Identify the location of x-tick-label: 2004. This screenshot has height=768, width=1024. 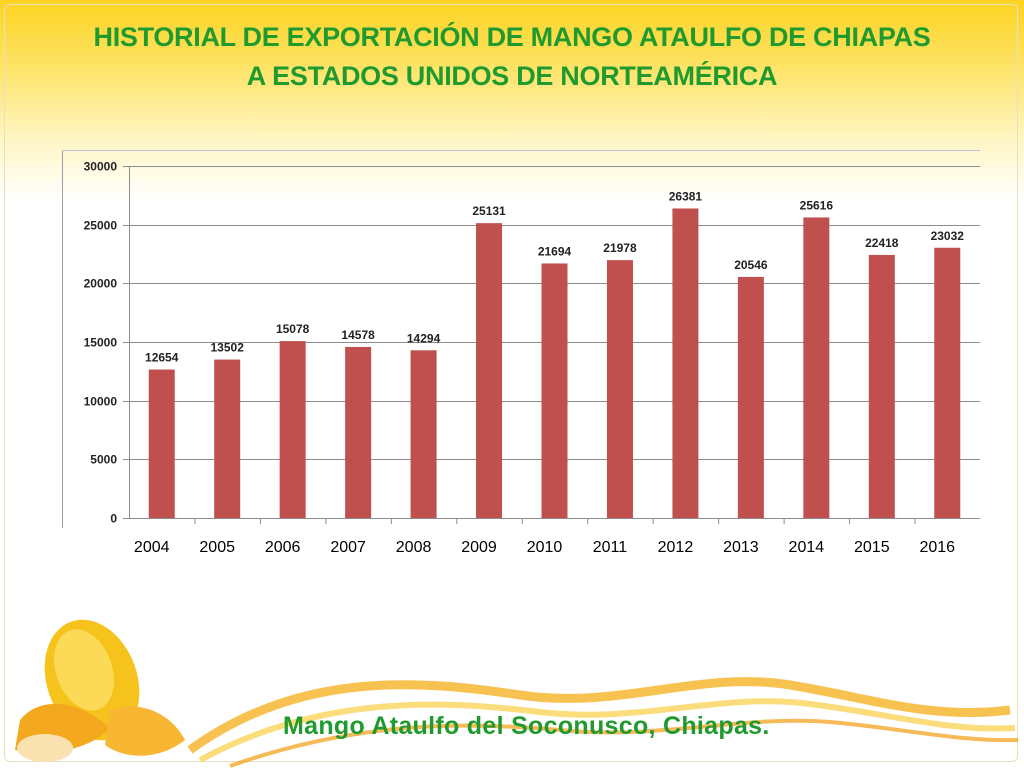
(152, 547).